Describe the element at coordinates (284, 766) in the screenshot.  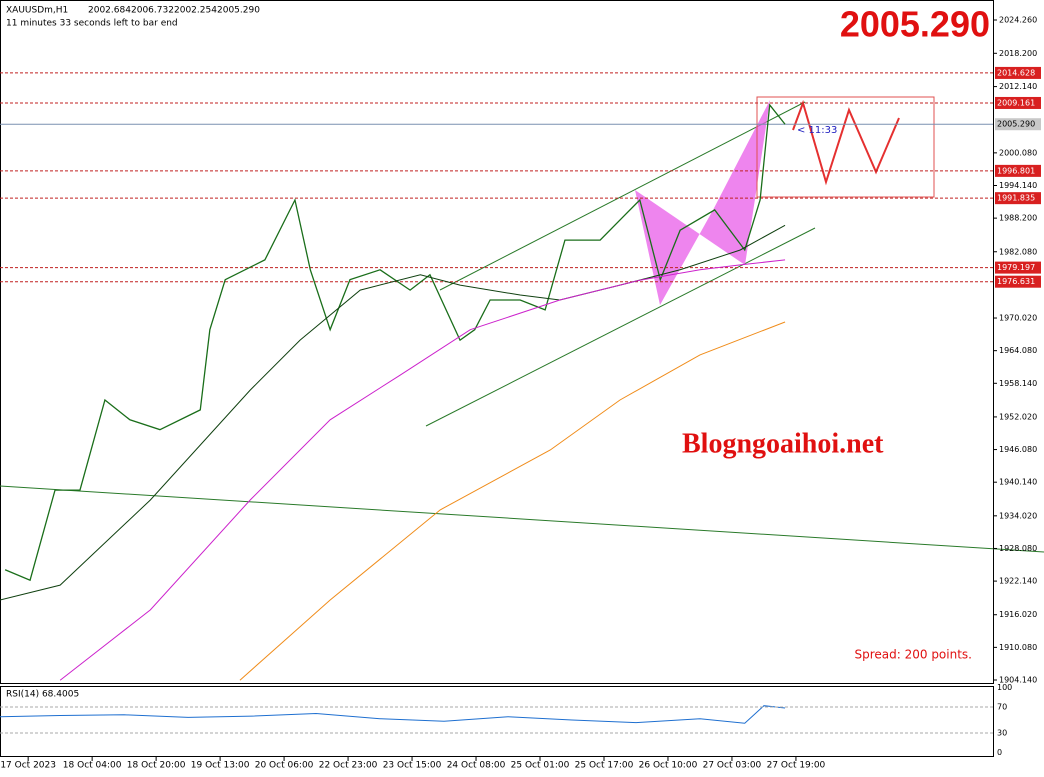
I see `x-tick-label: 20 Oct 06:00` at that location.